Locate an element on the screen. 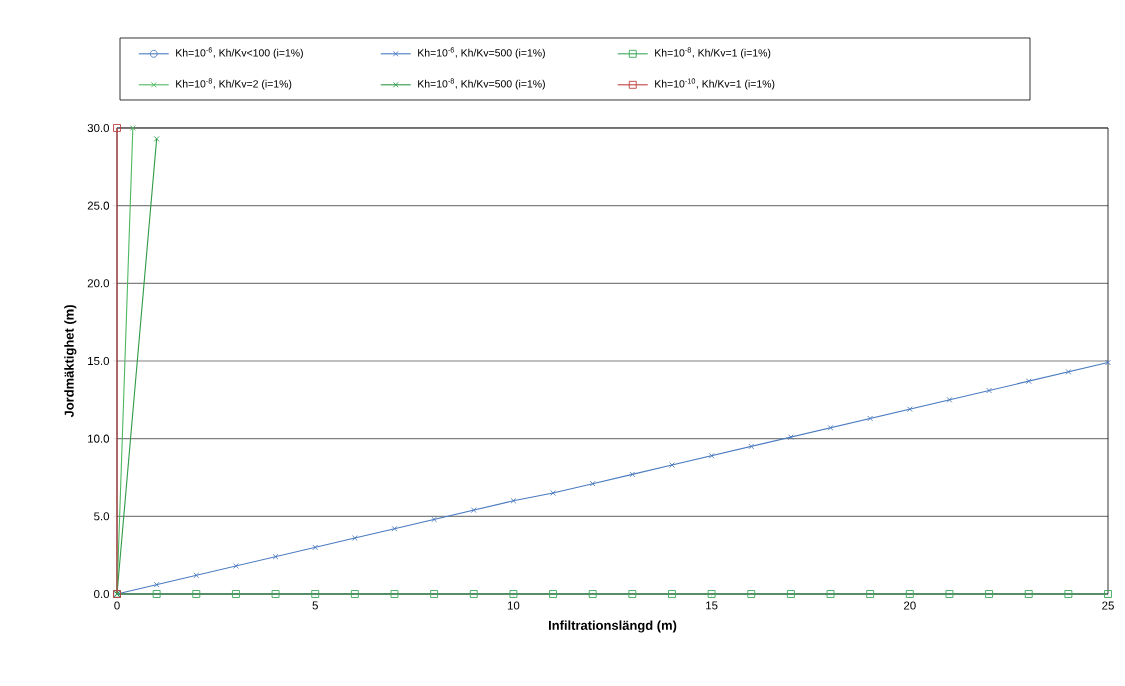 The height and width of the screenshot is (686, 1125). y-tick-label: 20.0 is located at coordinates (98, 283).